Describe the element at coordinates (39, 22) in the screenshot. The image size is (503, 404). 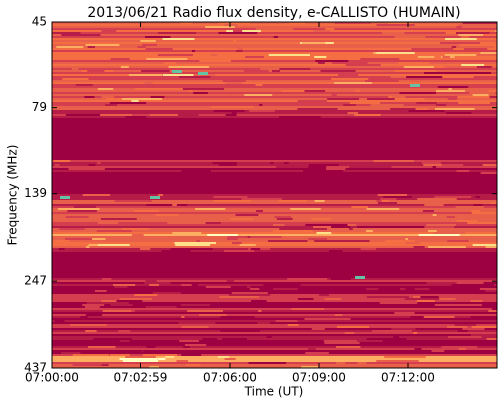
I see `y-tick-label: 45` at that location.